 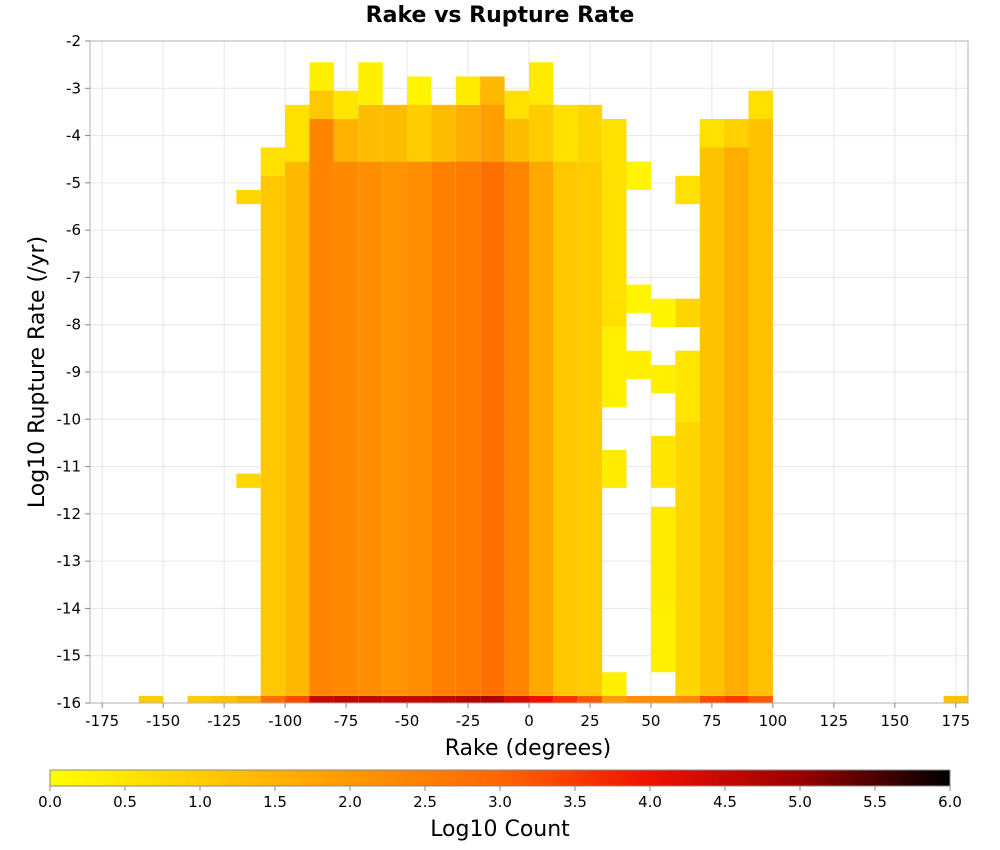 I want to click on y-tick-label: -10, so click(x=69, y=419).